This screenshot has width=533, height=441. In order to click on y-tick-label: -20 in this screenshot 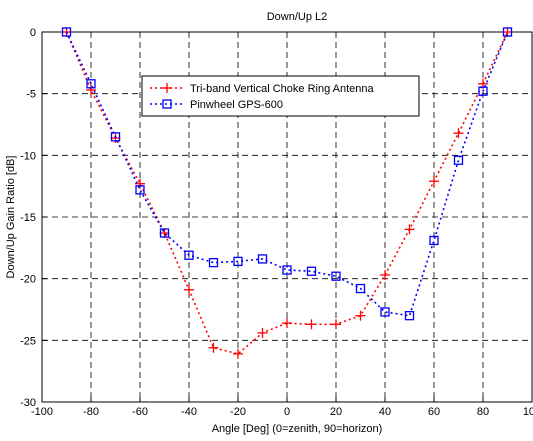, I will do `click(28, 280)`.